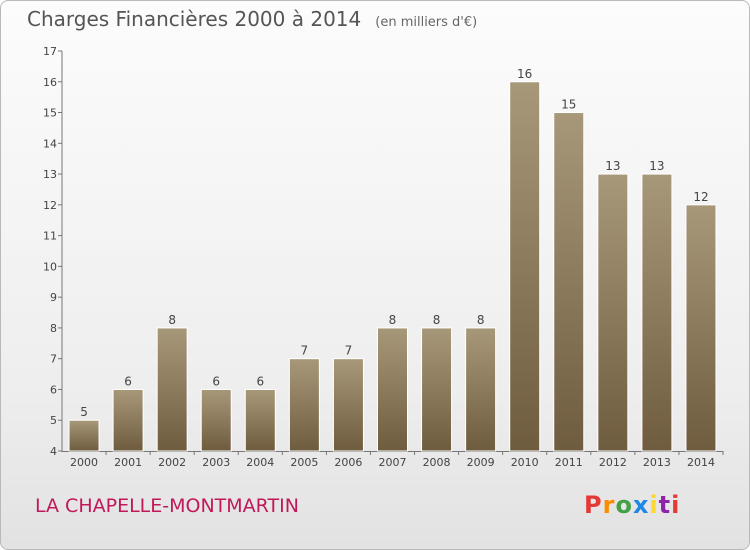 This screenshot has width=750, height=550. Describe the element at coordinates (609, 505) in the screenshot. I see `logo-letter: r` at that location.